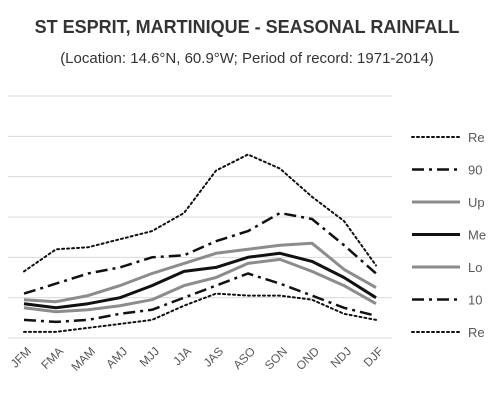 This screenshot has width=495, height=400. What do you see at coordinates (448, 235) in the screenshot?
I see `legend: Re 90 Up Me Lo 10 Re` at bounding box center [448, 235].